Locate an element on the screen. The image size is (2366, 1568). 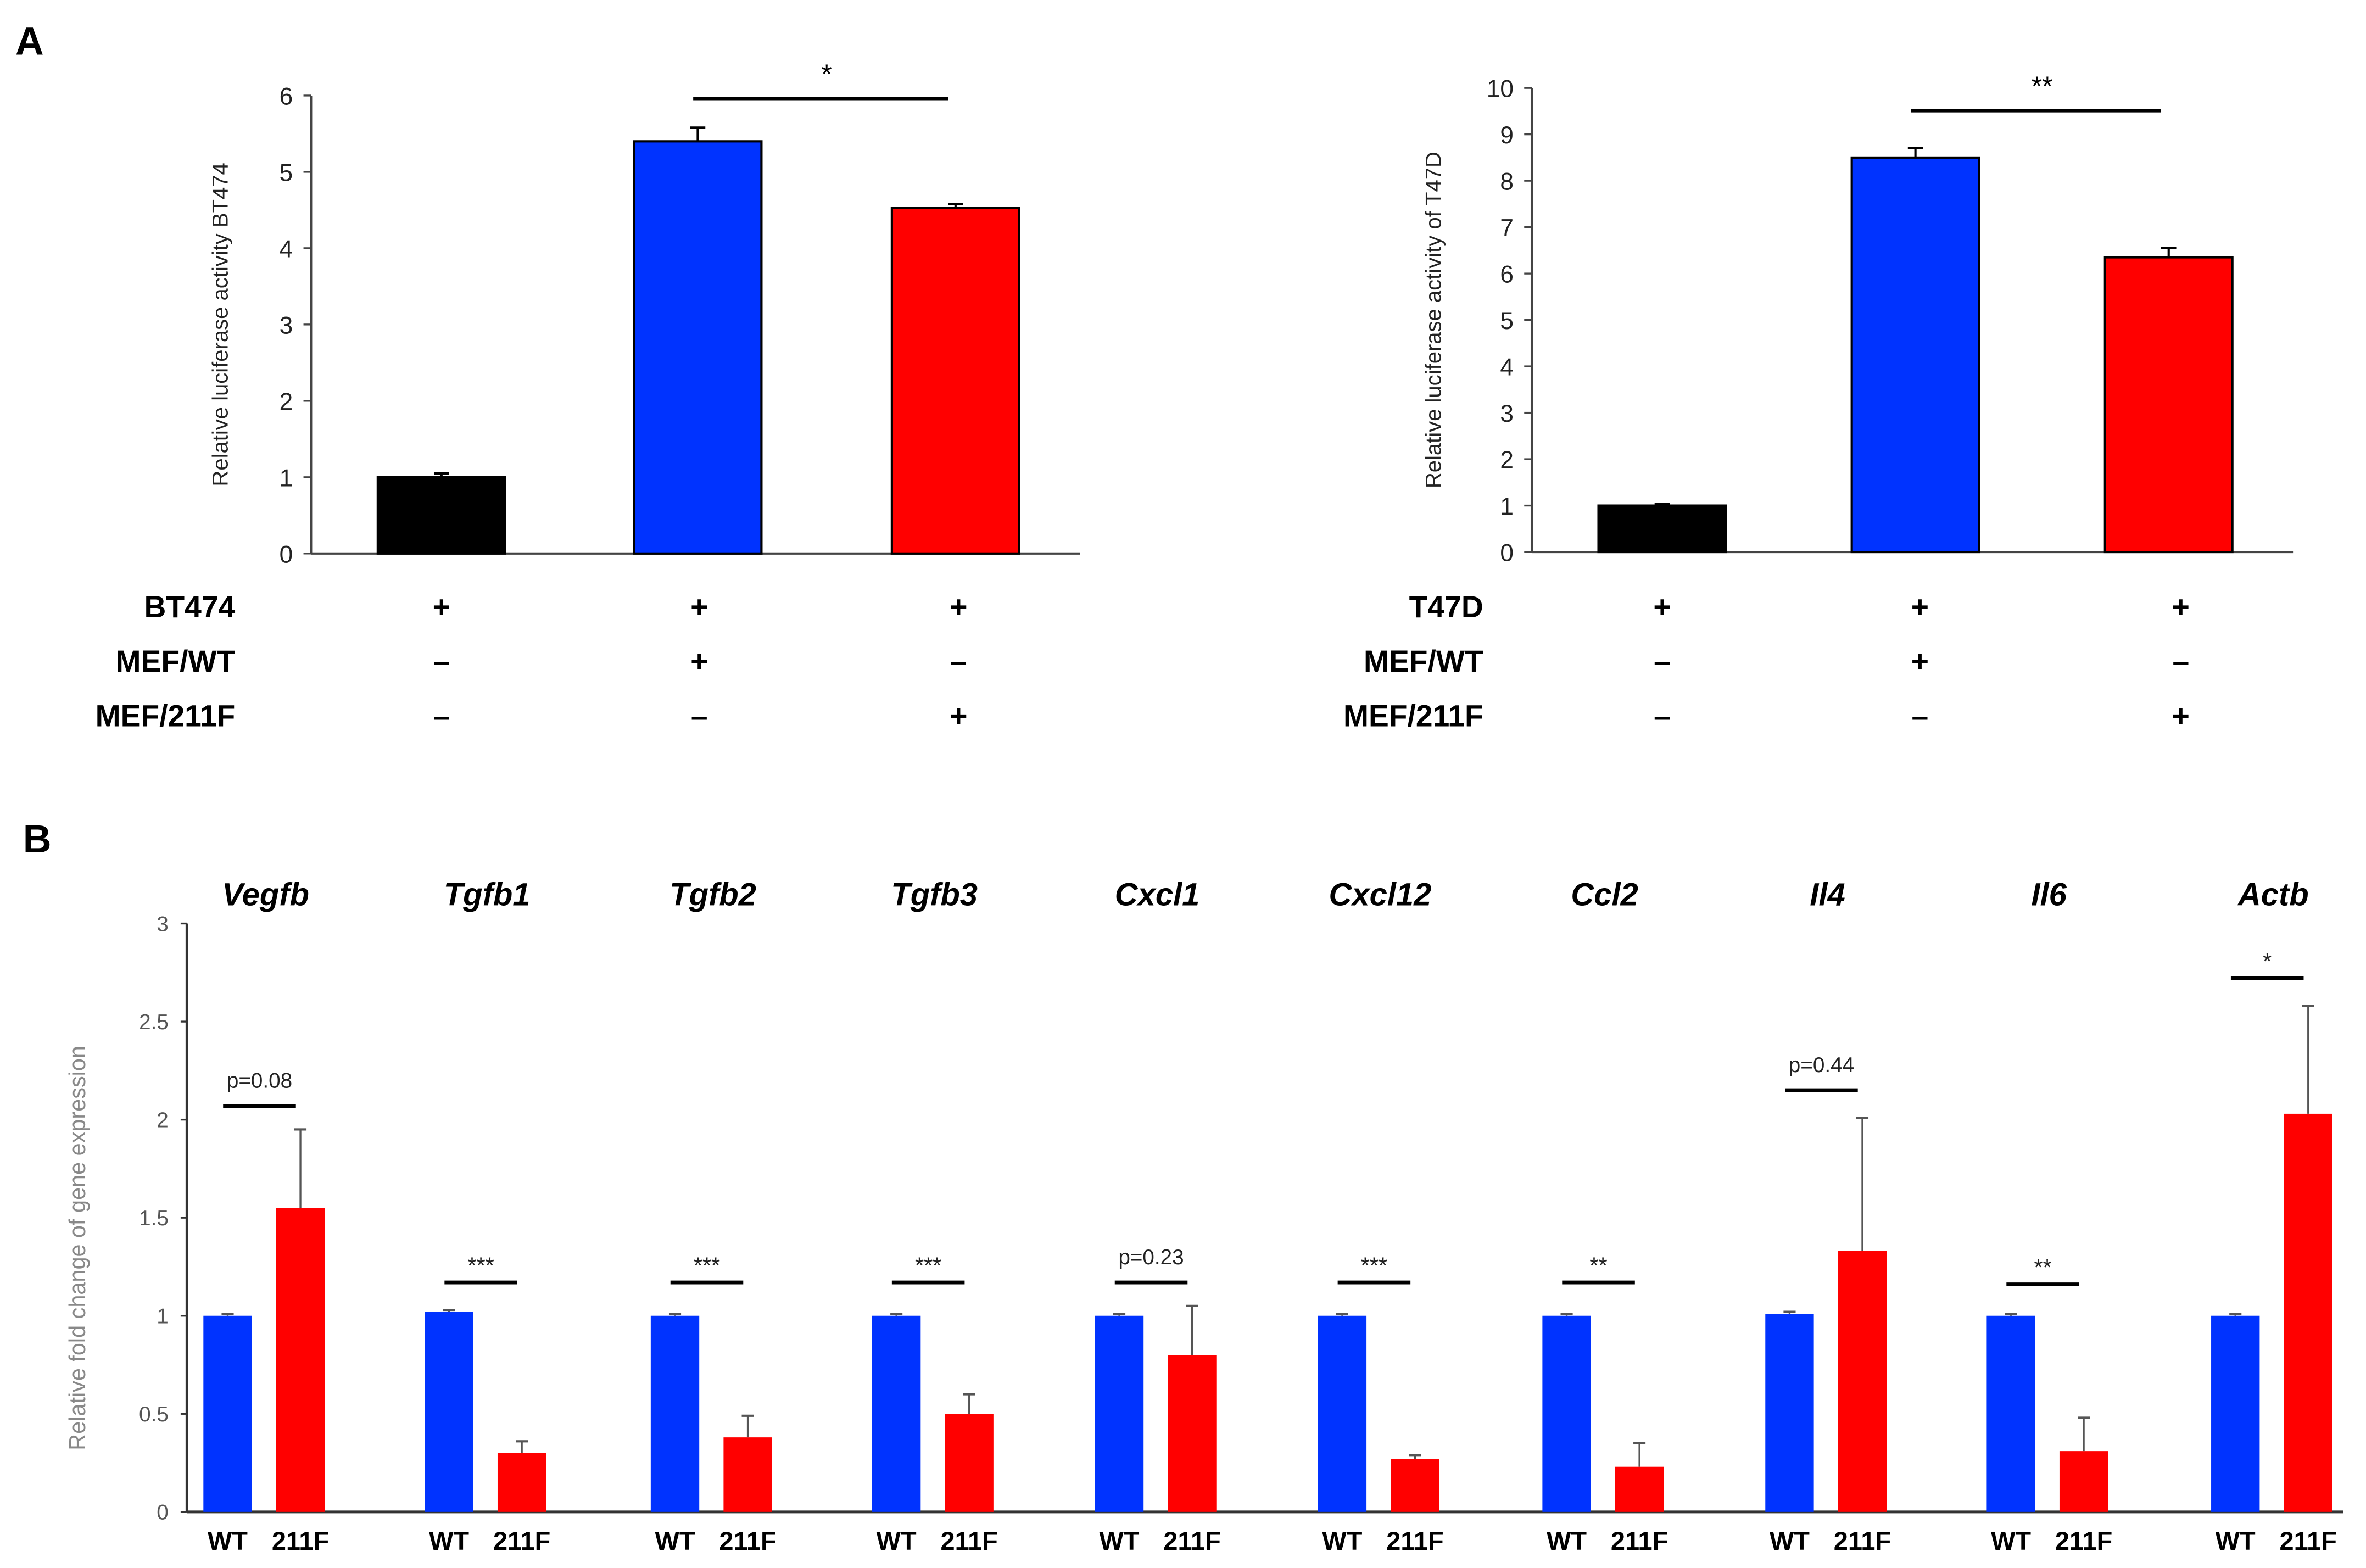
y-tick-label: 0.5 is located at coordinates (154, 1414).